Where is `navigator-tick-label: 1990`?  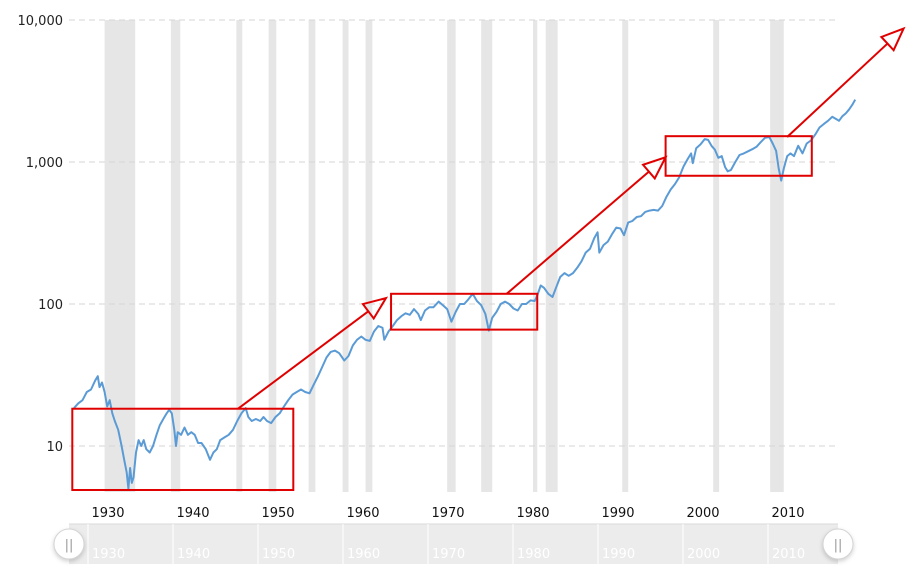 navigator-tick-label: 1990 is located at coordinates (618, 554).